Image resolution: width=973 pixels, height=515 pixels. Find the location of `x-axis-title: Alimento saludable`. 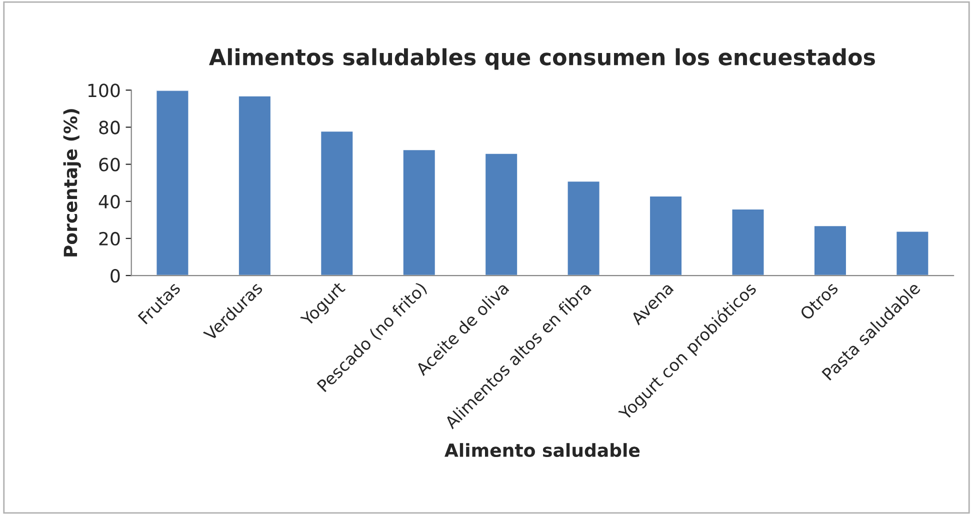

x-axis-title: Alimento saludable is located at coordinates (542, 450).